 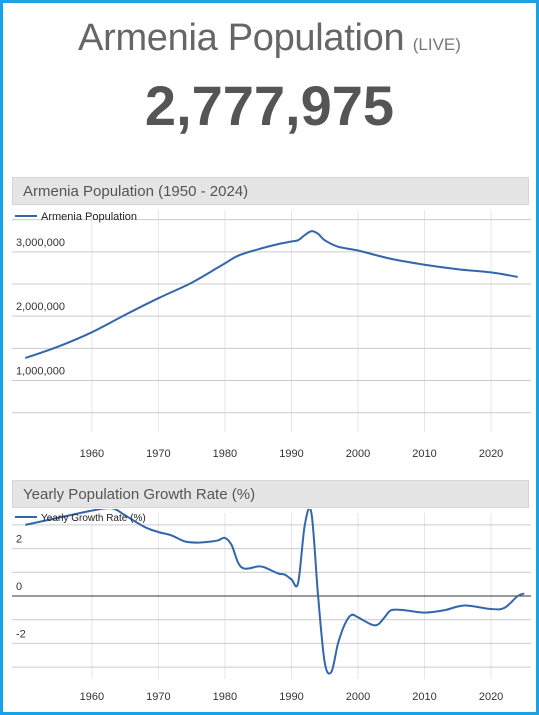 I want to click on population-counter: 2,777,975, so click(x=269, y=105).